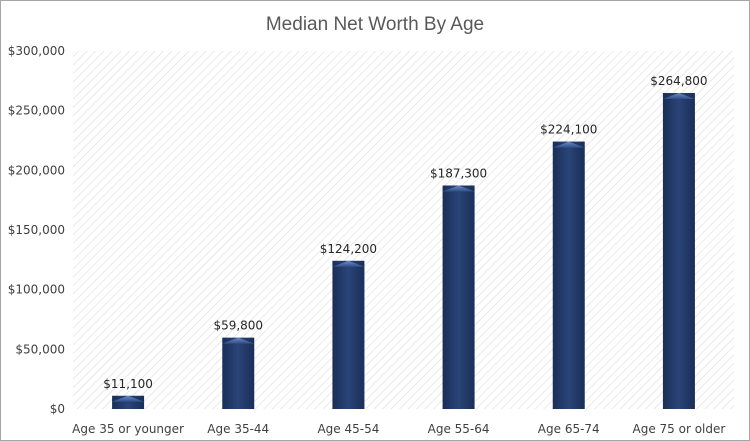 This screenshot has height=441, width=750. Describe the element at coordinates (375, 24) in the screenshot. I see `chart-title: Median Net Worth By Age` at that location.